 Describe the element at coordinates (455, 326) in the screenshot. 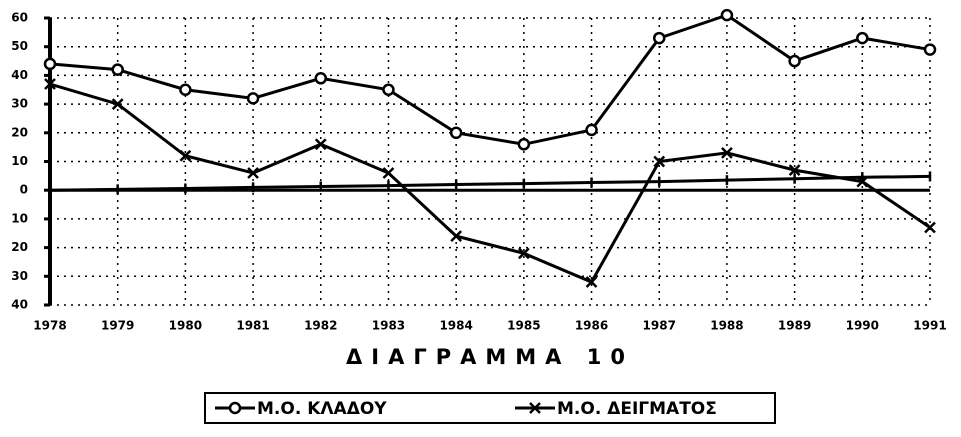

I see `x-tick-label: 1984` at that location.